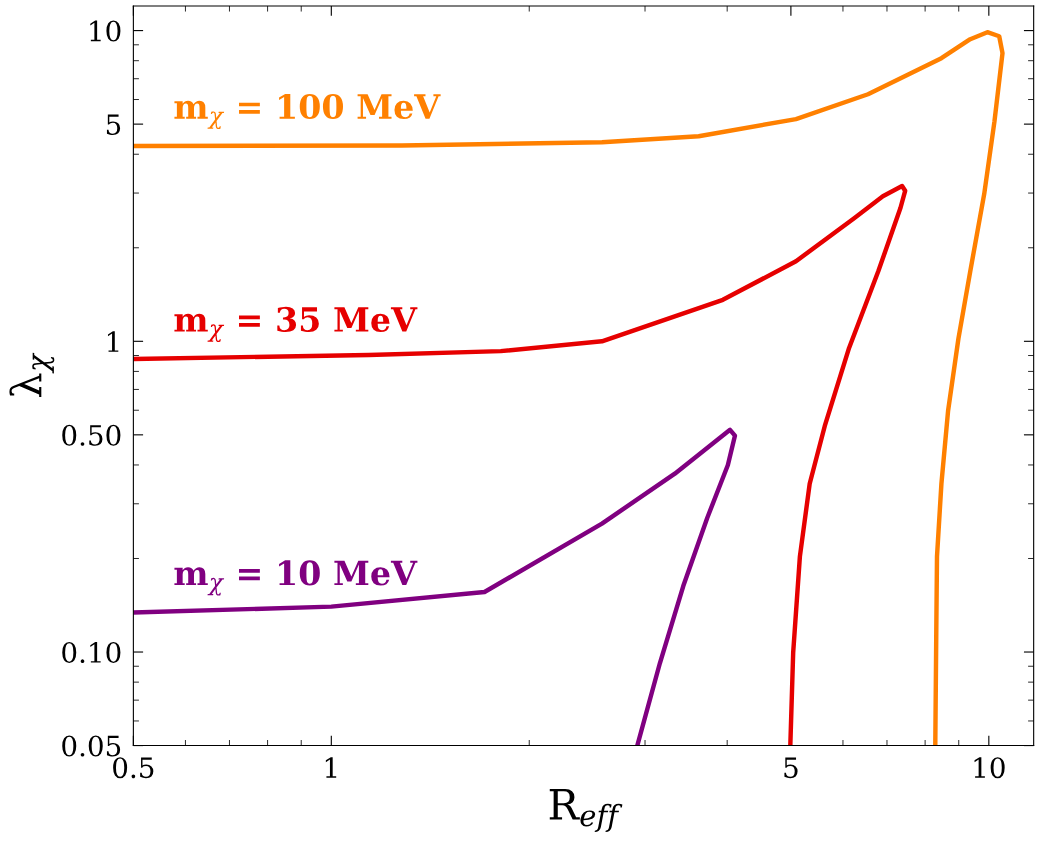  Describe the element at coordinates (105, 31) in the screenshot. I see `y-tick-label: 10` at that location.